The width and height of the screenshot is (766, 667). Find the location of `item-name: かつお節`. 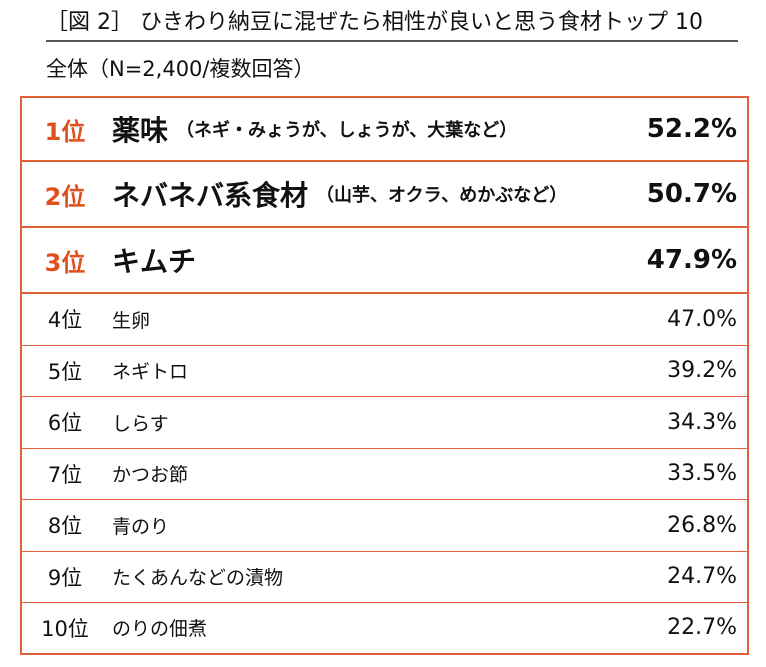

item-name: かつお節 is located at coordinates (150, 474).